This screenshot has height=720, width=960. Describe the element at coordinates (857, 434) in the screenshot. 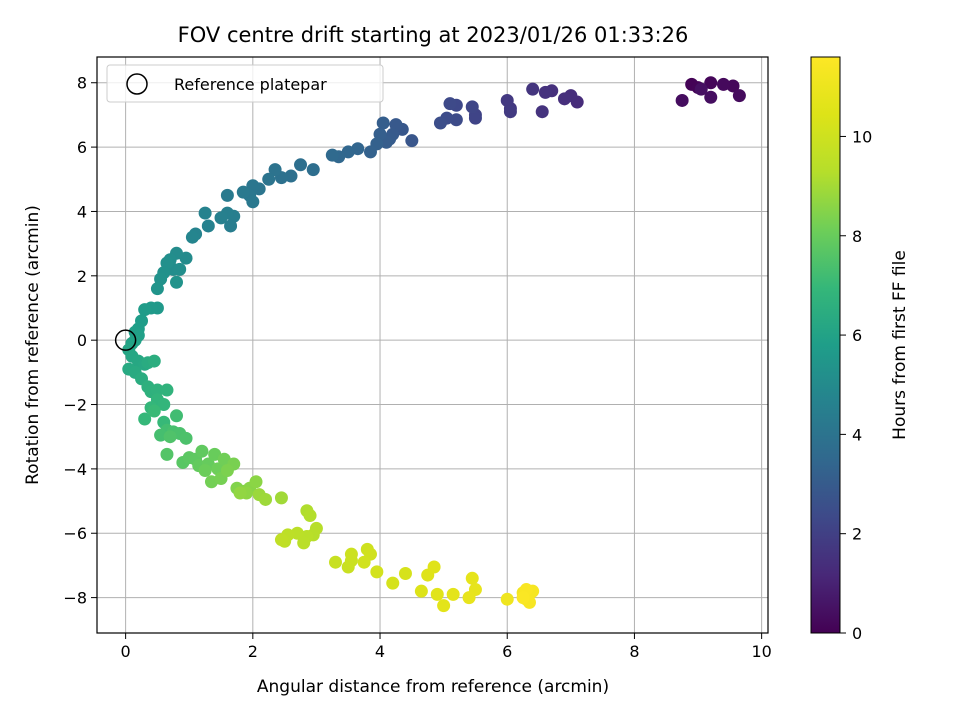

I see `colorbar-tick-label: 4` at that location.